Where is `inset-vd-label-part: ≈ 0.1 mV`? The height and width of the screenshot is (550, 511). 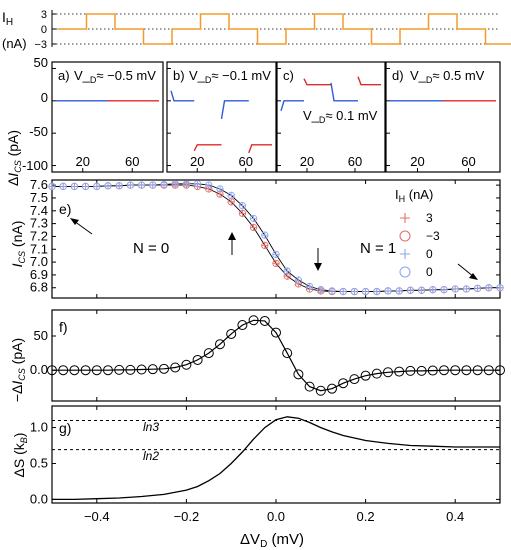 inset-vd-label-part: ≈ 0.1 mV is located at coordinates (351, 115).